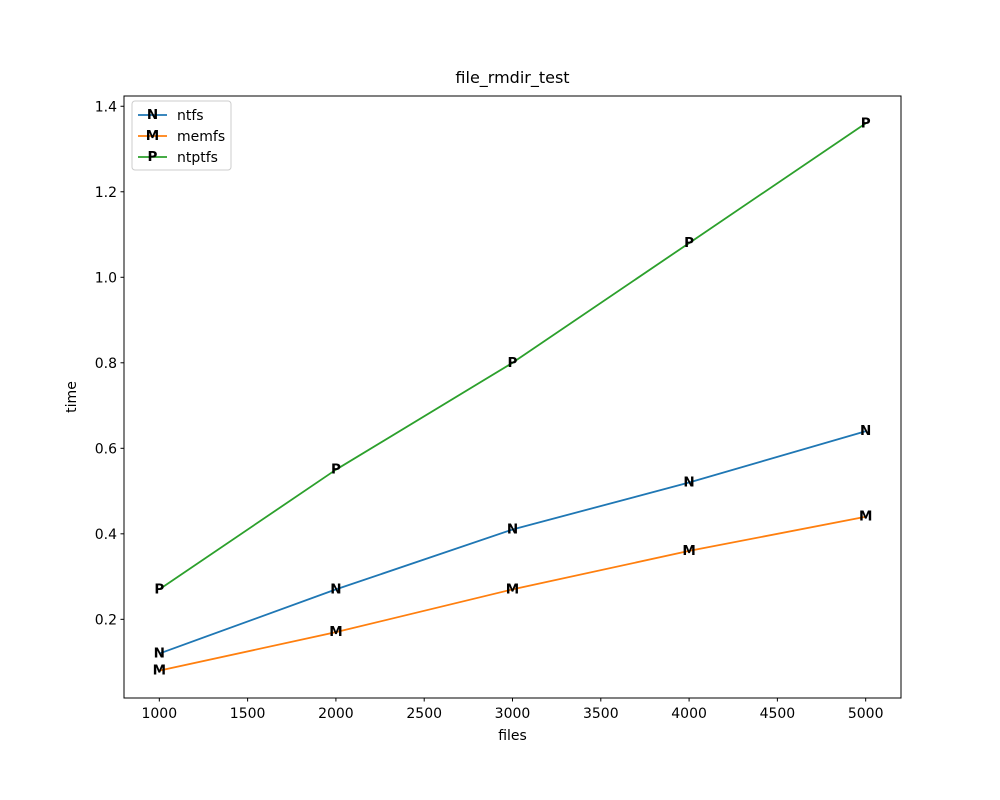  I want to click on legend-label-ntfs: ntfs, so click(190, 116).